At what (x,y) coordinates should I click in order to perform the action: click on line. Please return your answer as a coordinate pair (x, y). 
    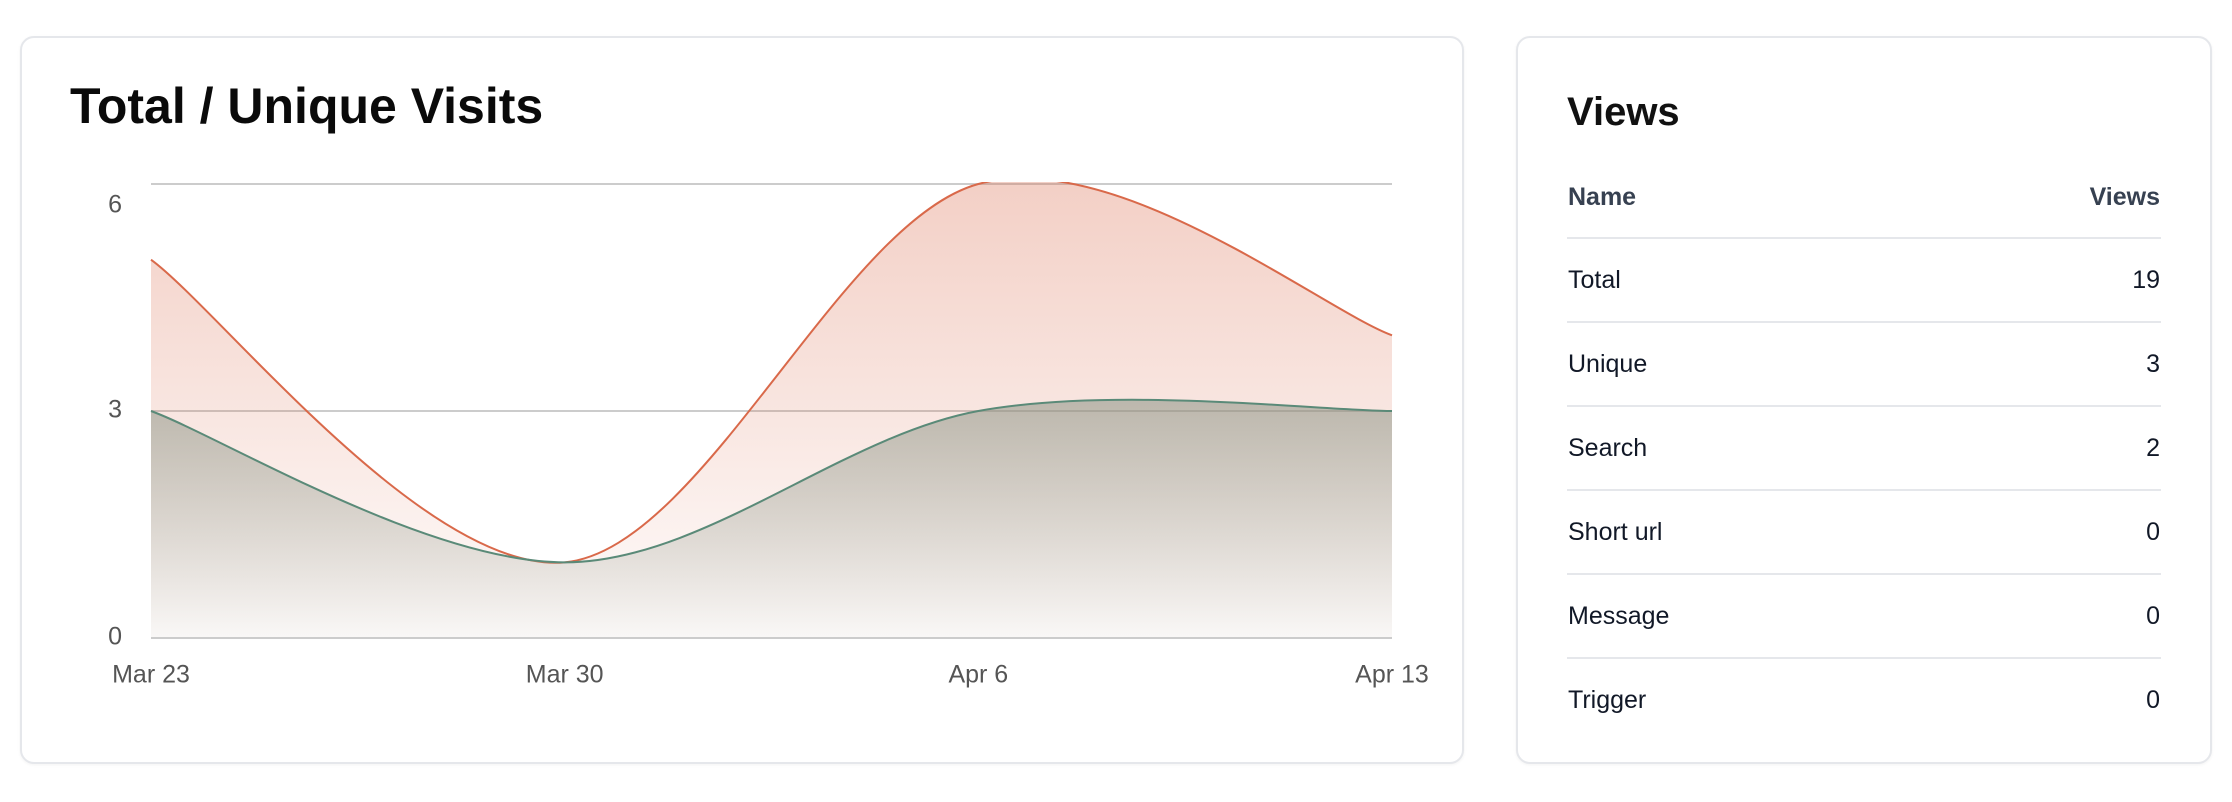
    Looking at the image, I should click on (771, 481).